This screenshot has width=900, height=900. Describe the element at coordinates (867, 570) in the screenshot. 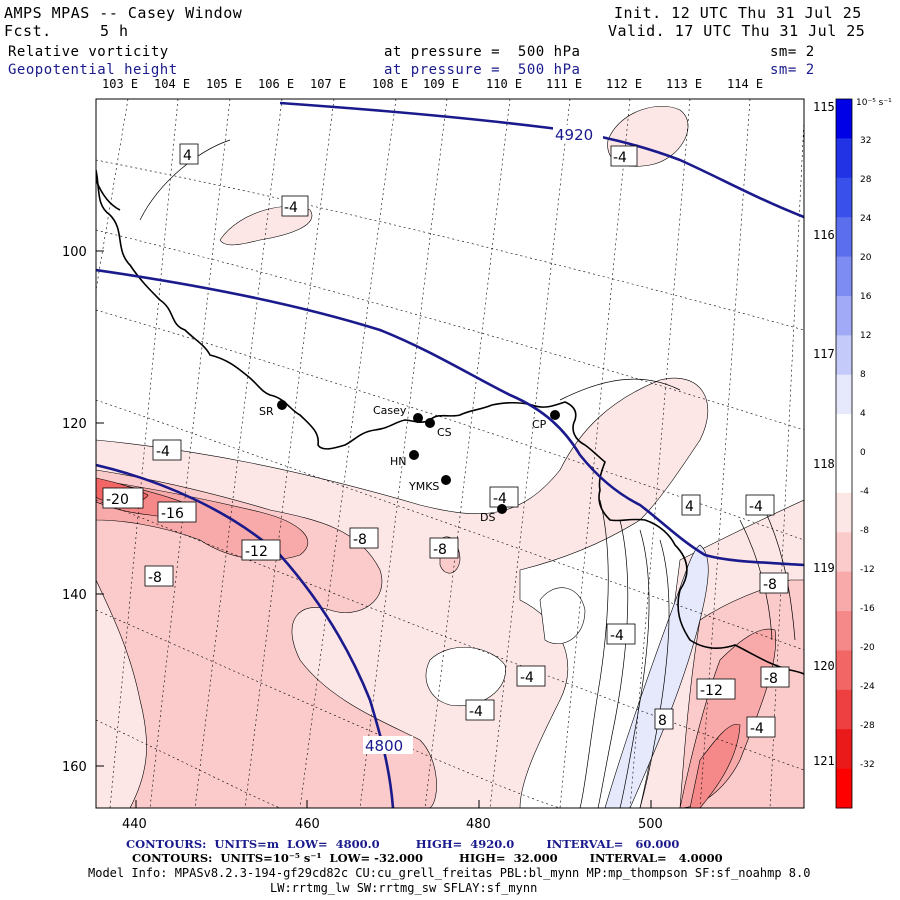

I see `colorbar-tick-label: -12` at that location.